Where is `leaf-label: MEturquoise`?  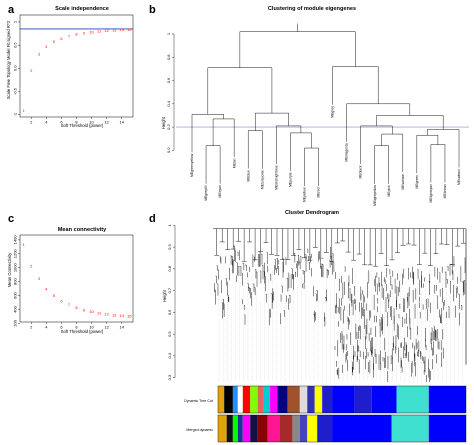
leaf-label: MEturquoise is located at coordinates (262, 179).